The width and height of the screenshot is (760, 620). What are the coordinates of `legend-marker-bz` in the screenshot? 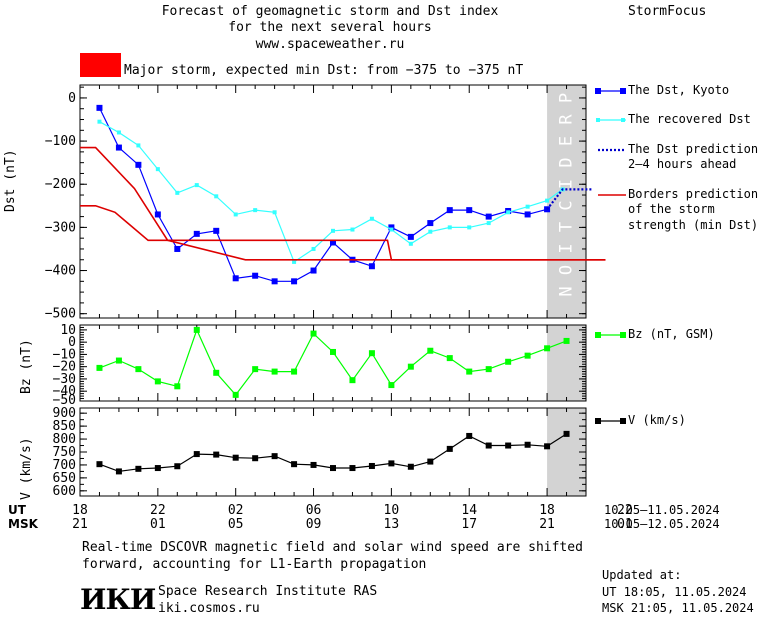 It's located at (598, 335).